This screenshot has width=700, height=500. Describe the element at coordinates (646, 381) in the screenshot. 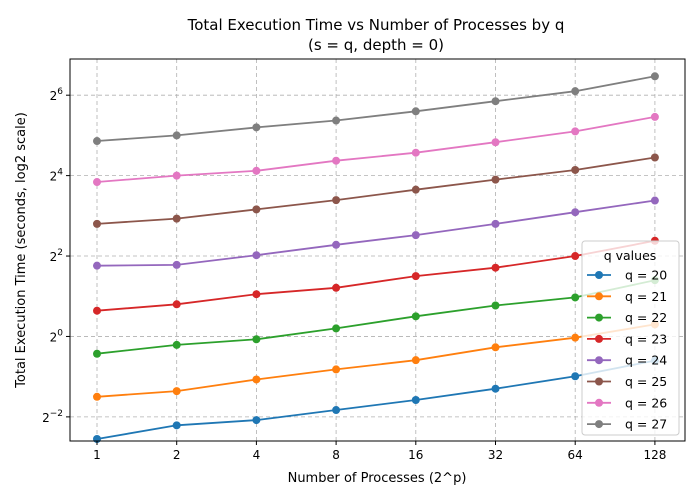

I see `legend-label: q = 25` at that location.